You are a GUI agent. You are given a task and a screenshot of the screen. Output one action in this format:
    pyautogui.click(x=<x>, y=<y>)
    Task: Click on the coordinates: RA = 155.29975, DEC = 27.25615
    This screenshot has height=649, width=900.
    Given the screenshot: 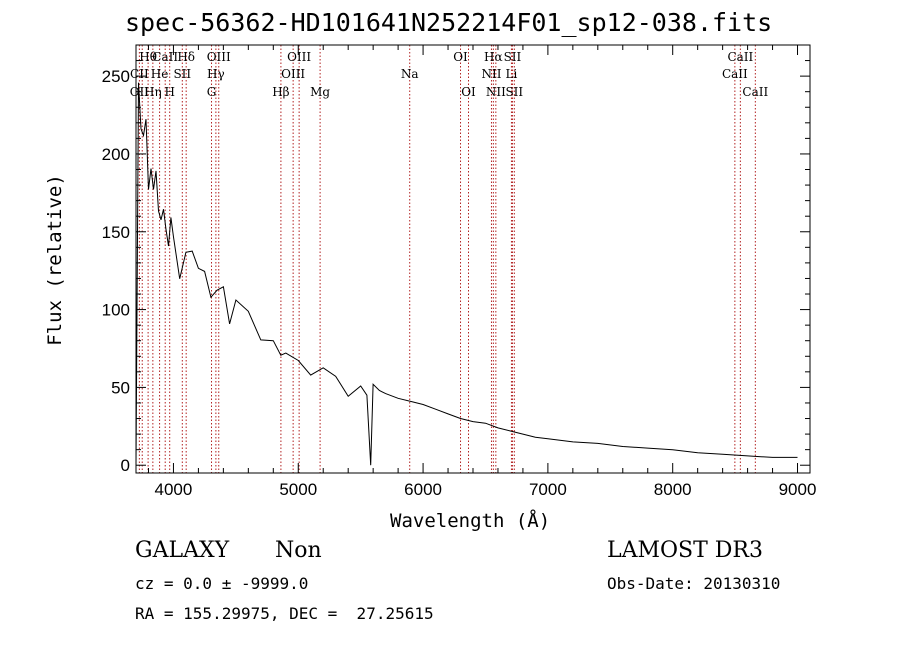 What is the action you would take?
    pyautogui.click(x=284, y=613)
    